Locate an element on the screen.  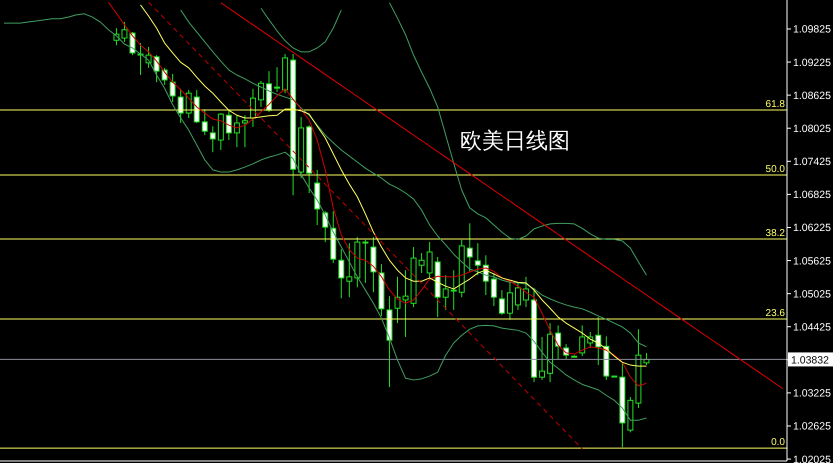
y-tick-label: 1.07425 is located at coordinates (812, 162).